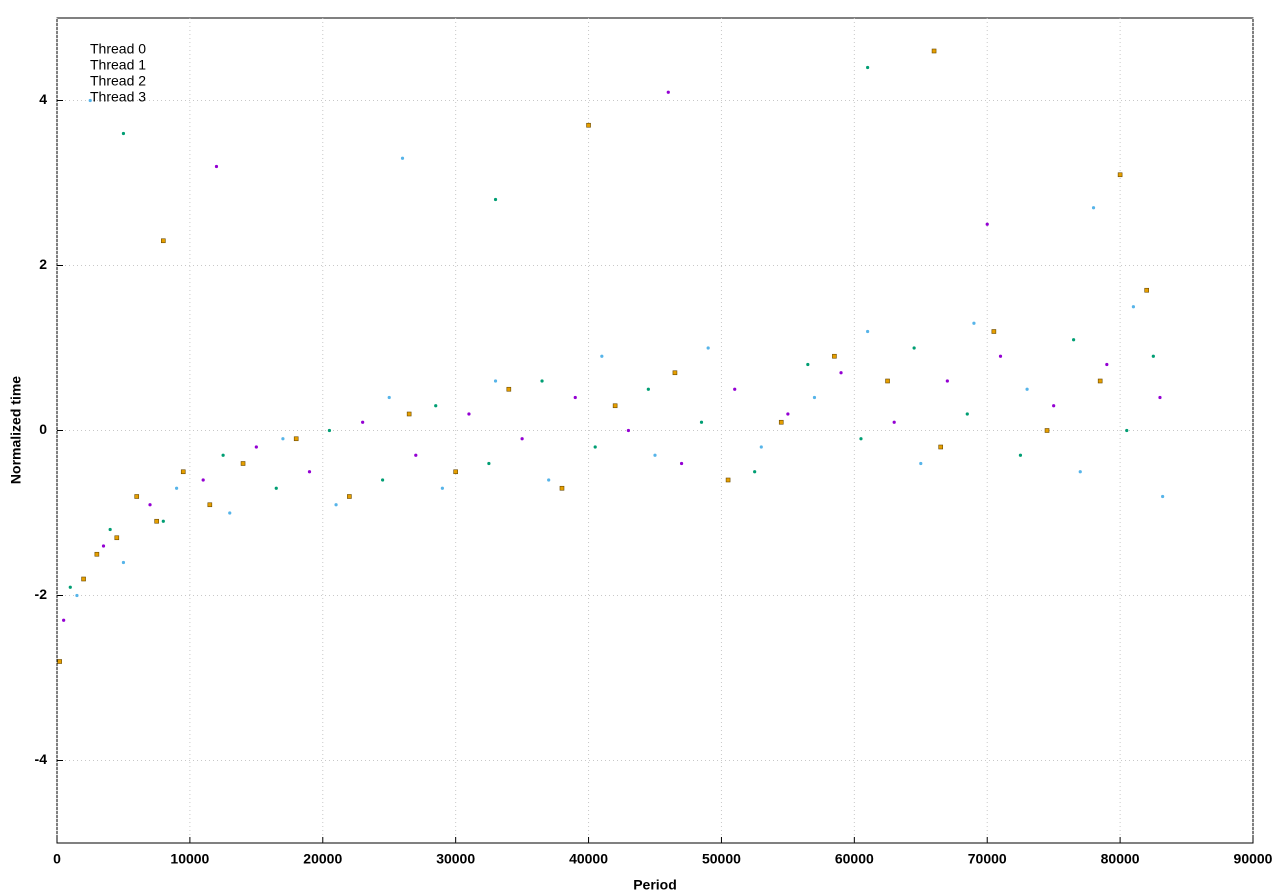  What do you see at coordinates (588, 859) in the screenshot?
I see `x-tick-label: 40000` at bounding box center [588, 859].